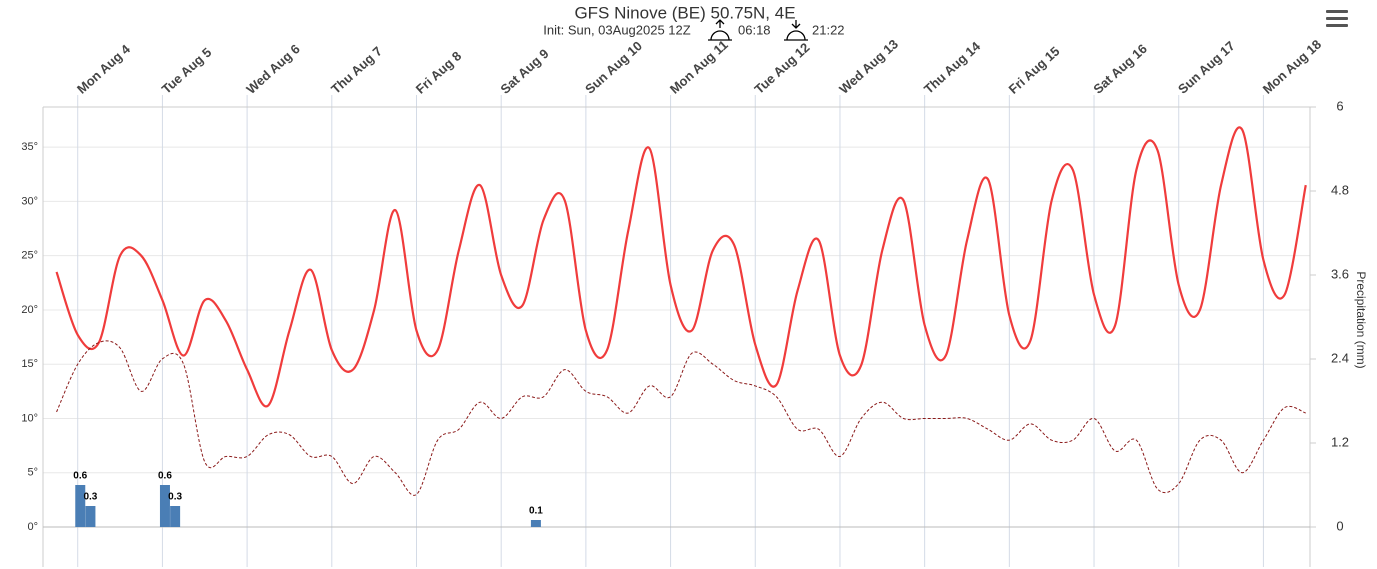  I want to click on x-tick-label: Wed Aug 13, so click(868, 66).